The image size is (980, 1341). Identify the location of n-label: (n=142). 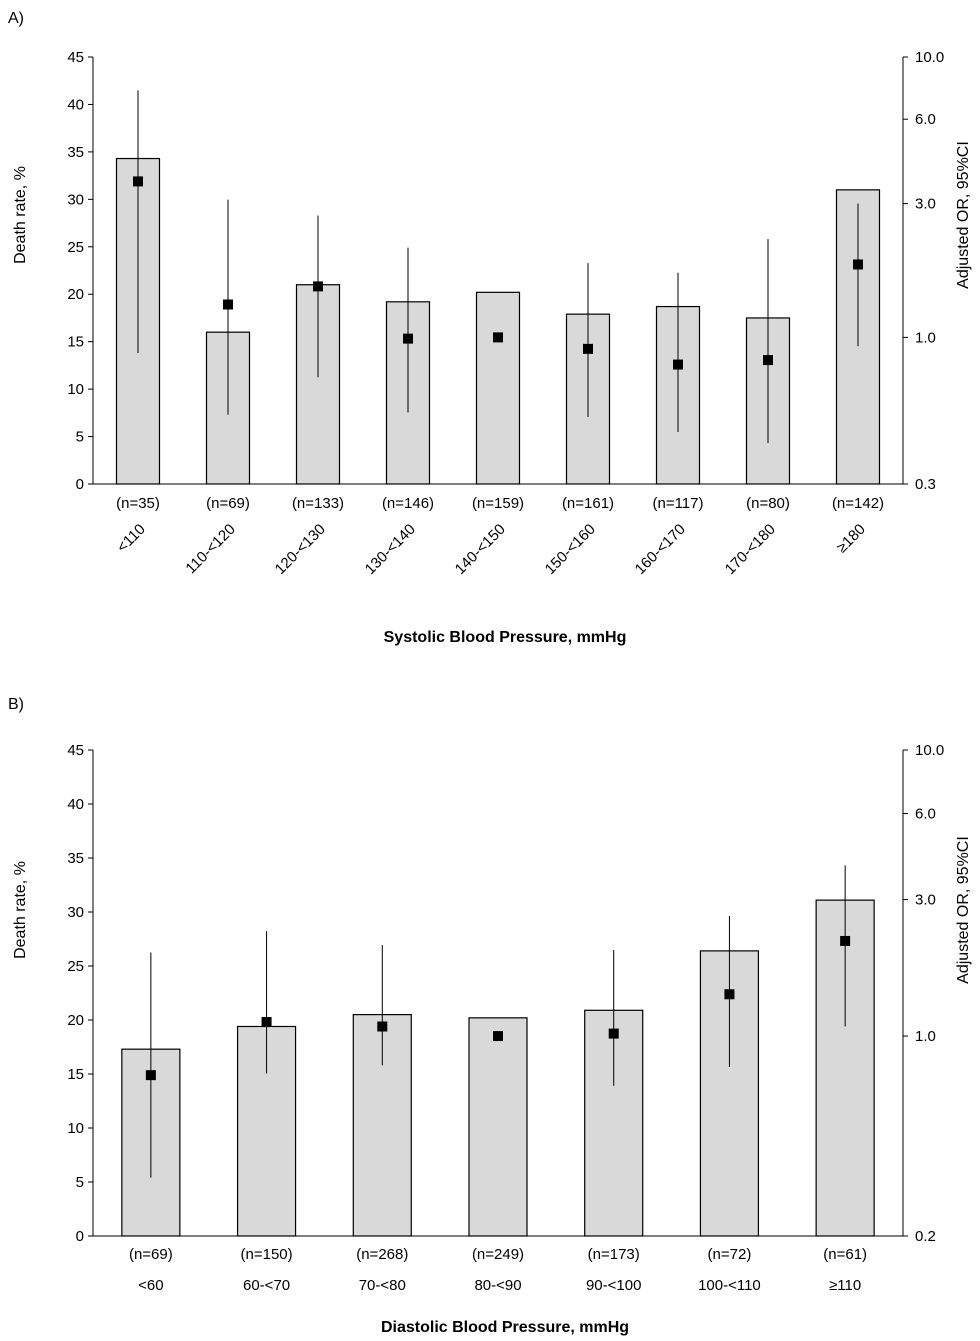
(858, 503).